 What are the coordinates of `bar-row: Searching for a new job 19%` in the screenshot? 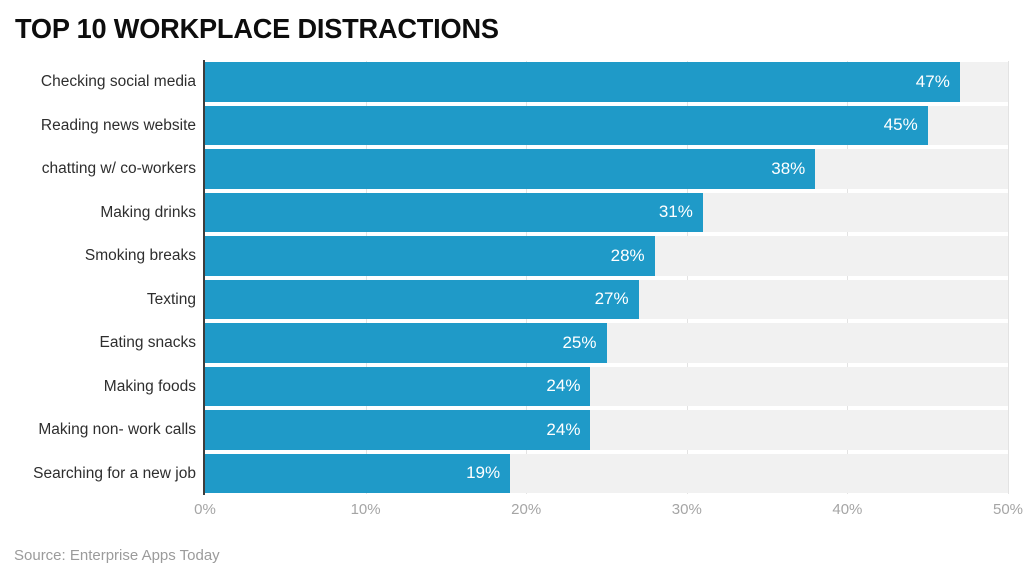 It's located at (512, 473).